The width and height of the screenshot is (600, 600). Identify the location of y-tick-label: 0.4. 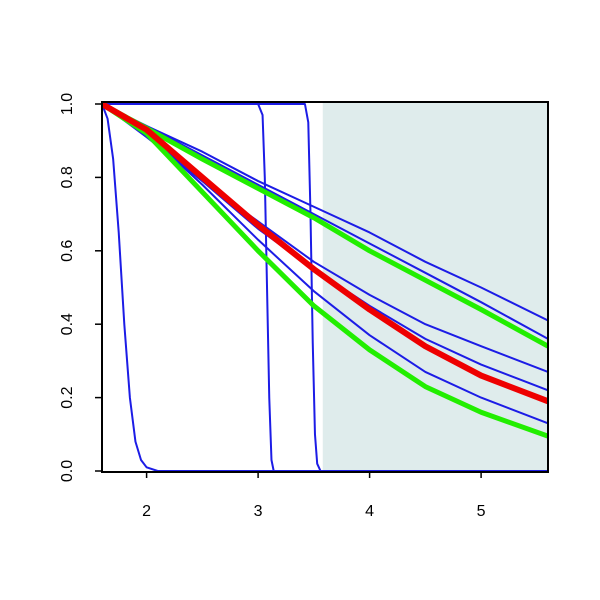
(67, 324).